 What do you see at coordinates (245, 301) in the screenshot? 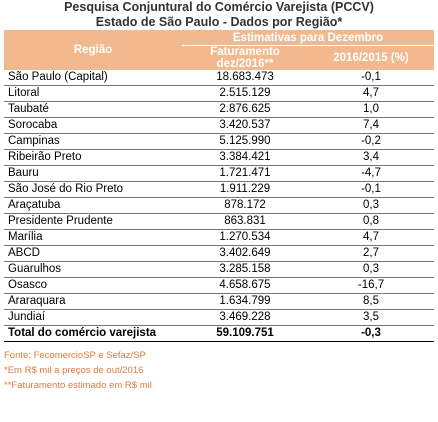
I see `revenue-cell: 1.634.799` at bounding box center [245, 301].